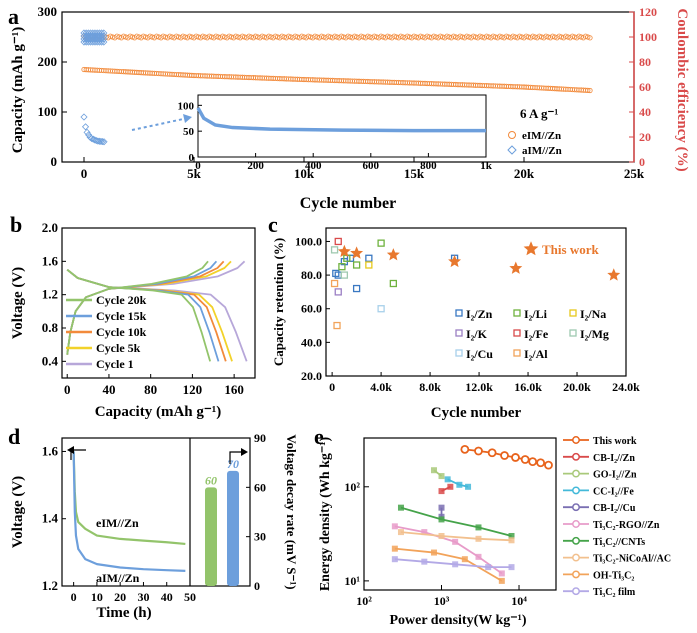 The height and width of the screenshot is (633, 697). What do you see at coordinates (476, 413) in the screenshot?
I see `panel-c-xlabel: Cycle number` at bounding box center [476, 413].